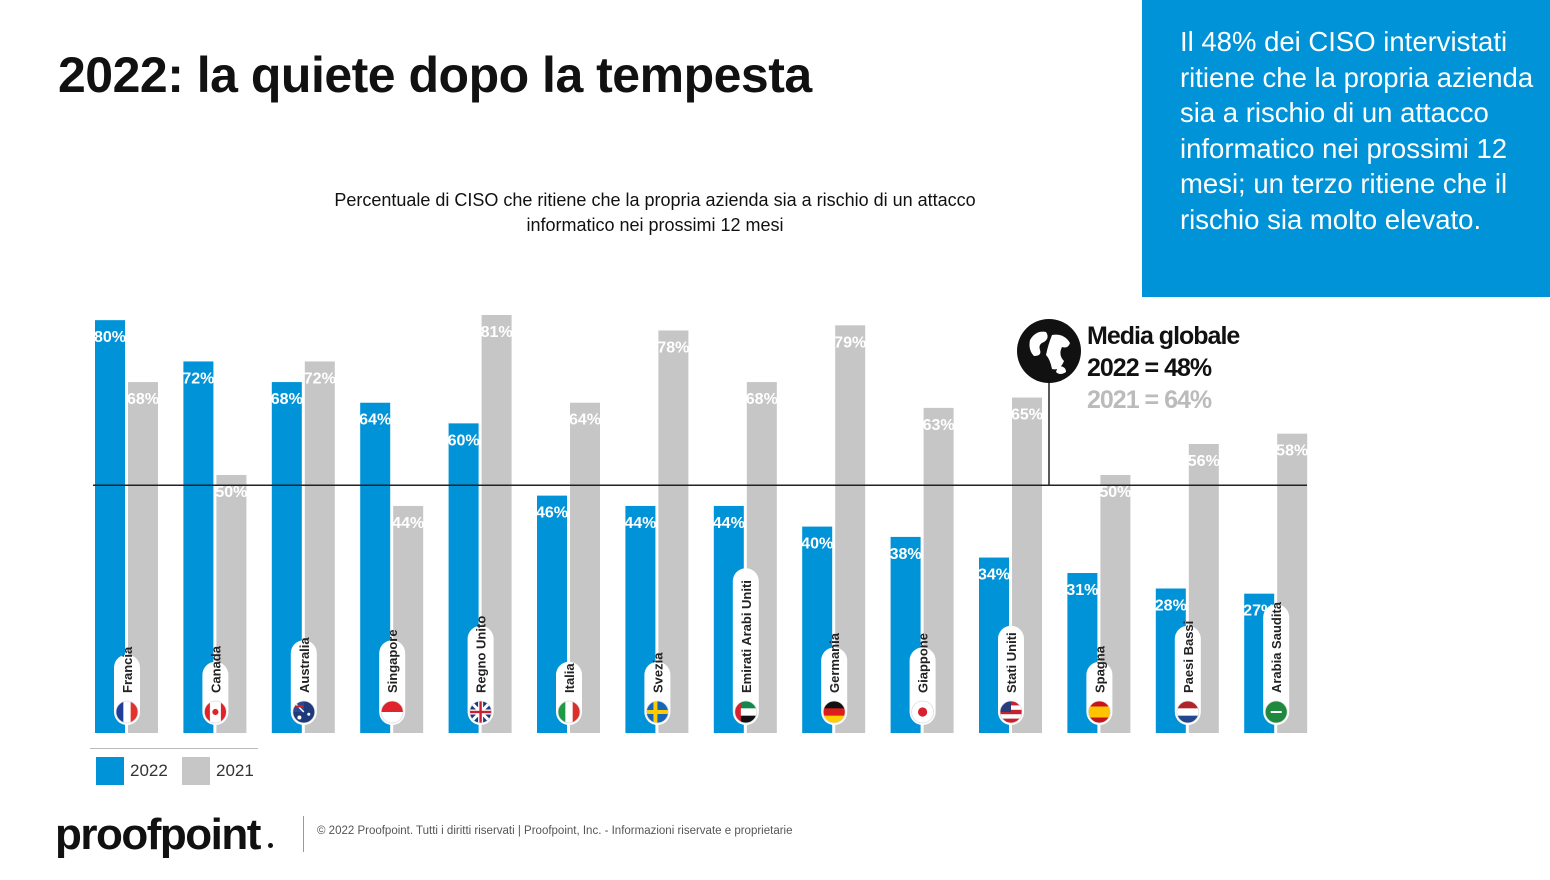  What do you see at coordinates (481, 654) in the screenshot?
I see `country-label: Regno Unito` at bounding box center [481, 654].